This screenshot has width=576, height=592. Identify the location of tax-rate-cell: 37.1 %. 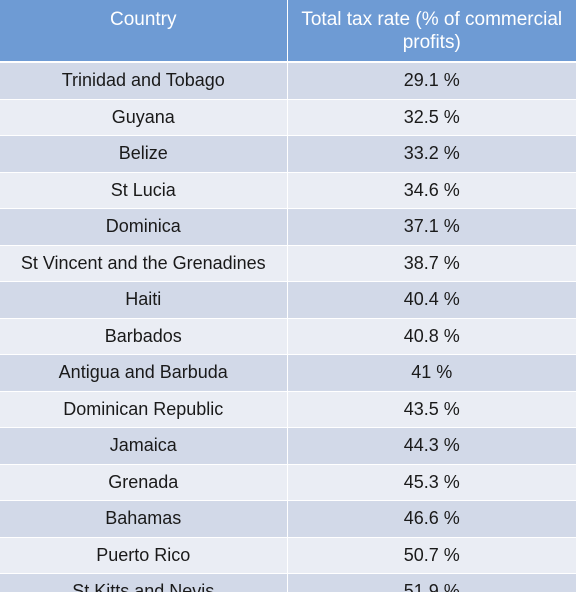
(431, 227).